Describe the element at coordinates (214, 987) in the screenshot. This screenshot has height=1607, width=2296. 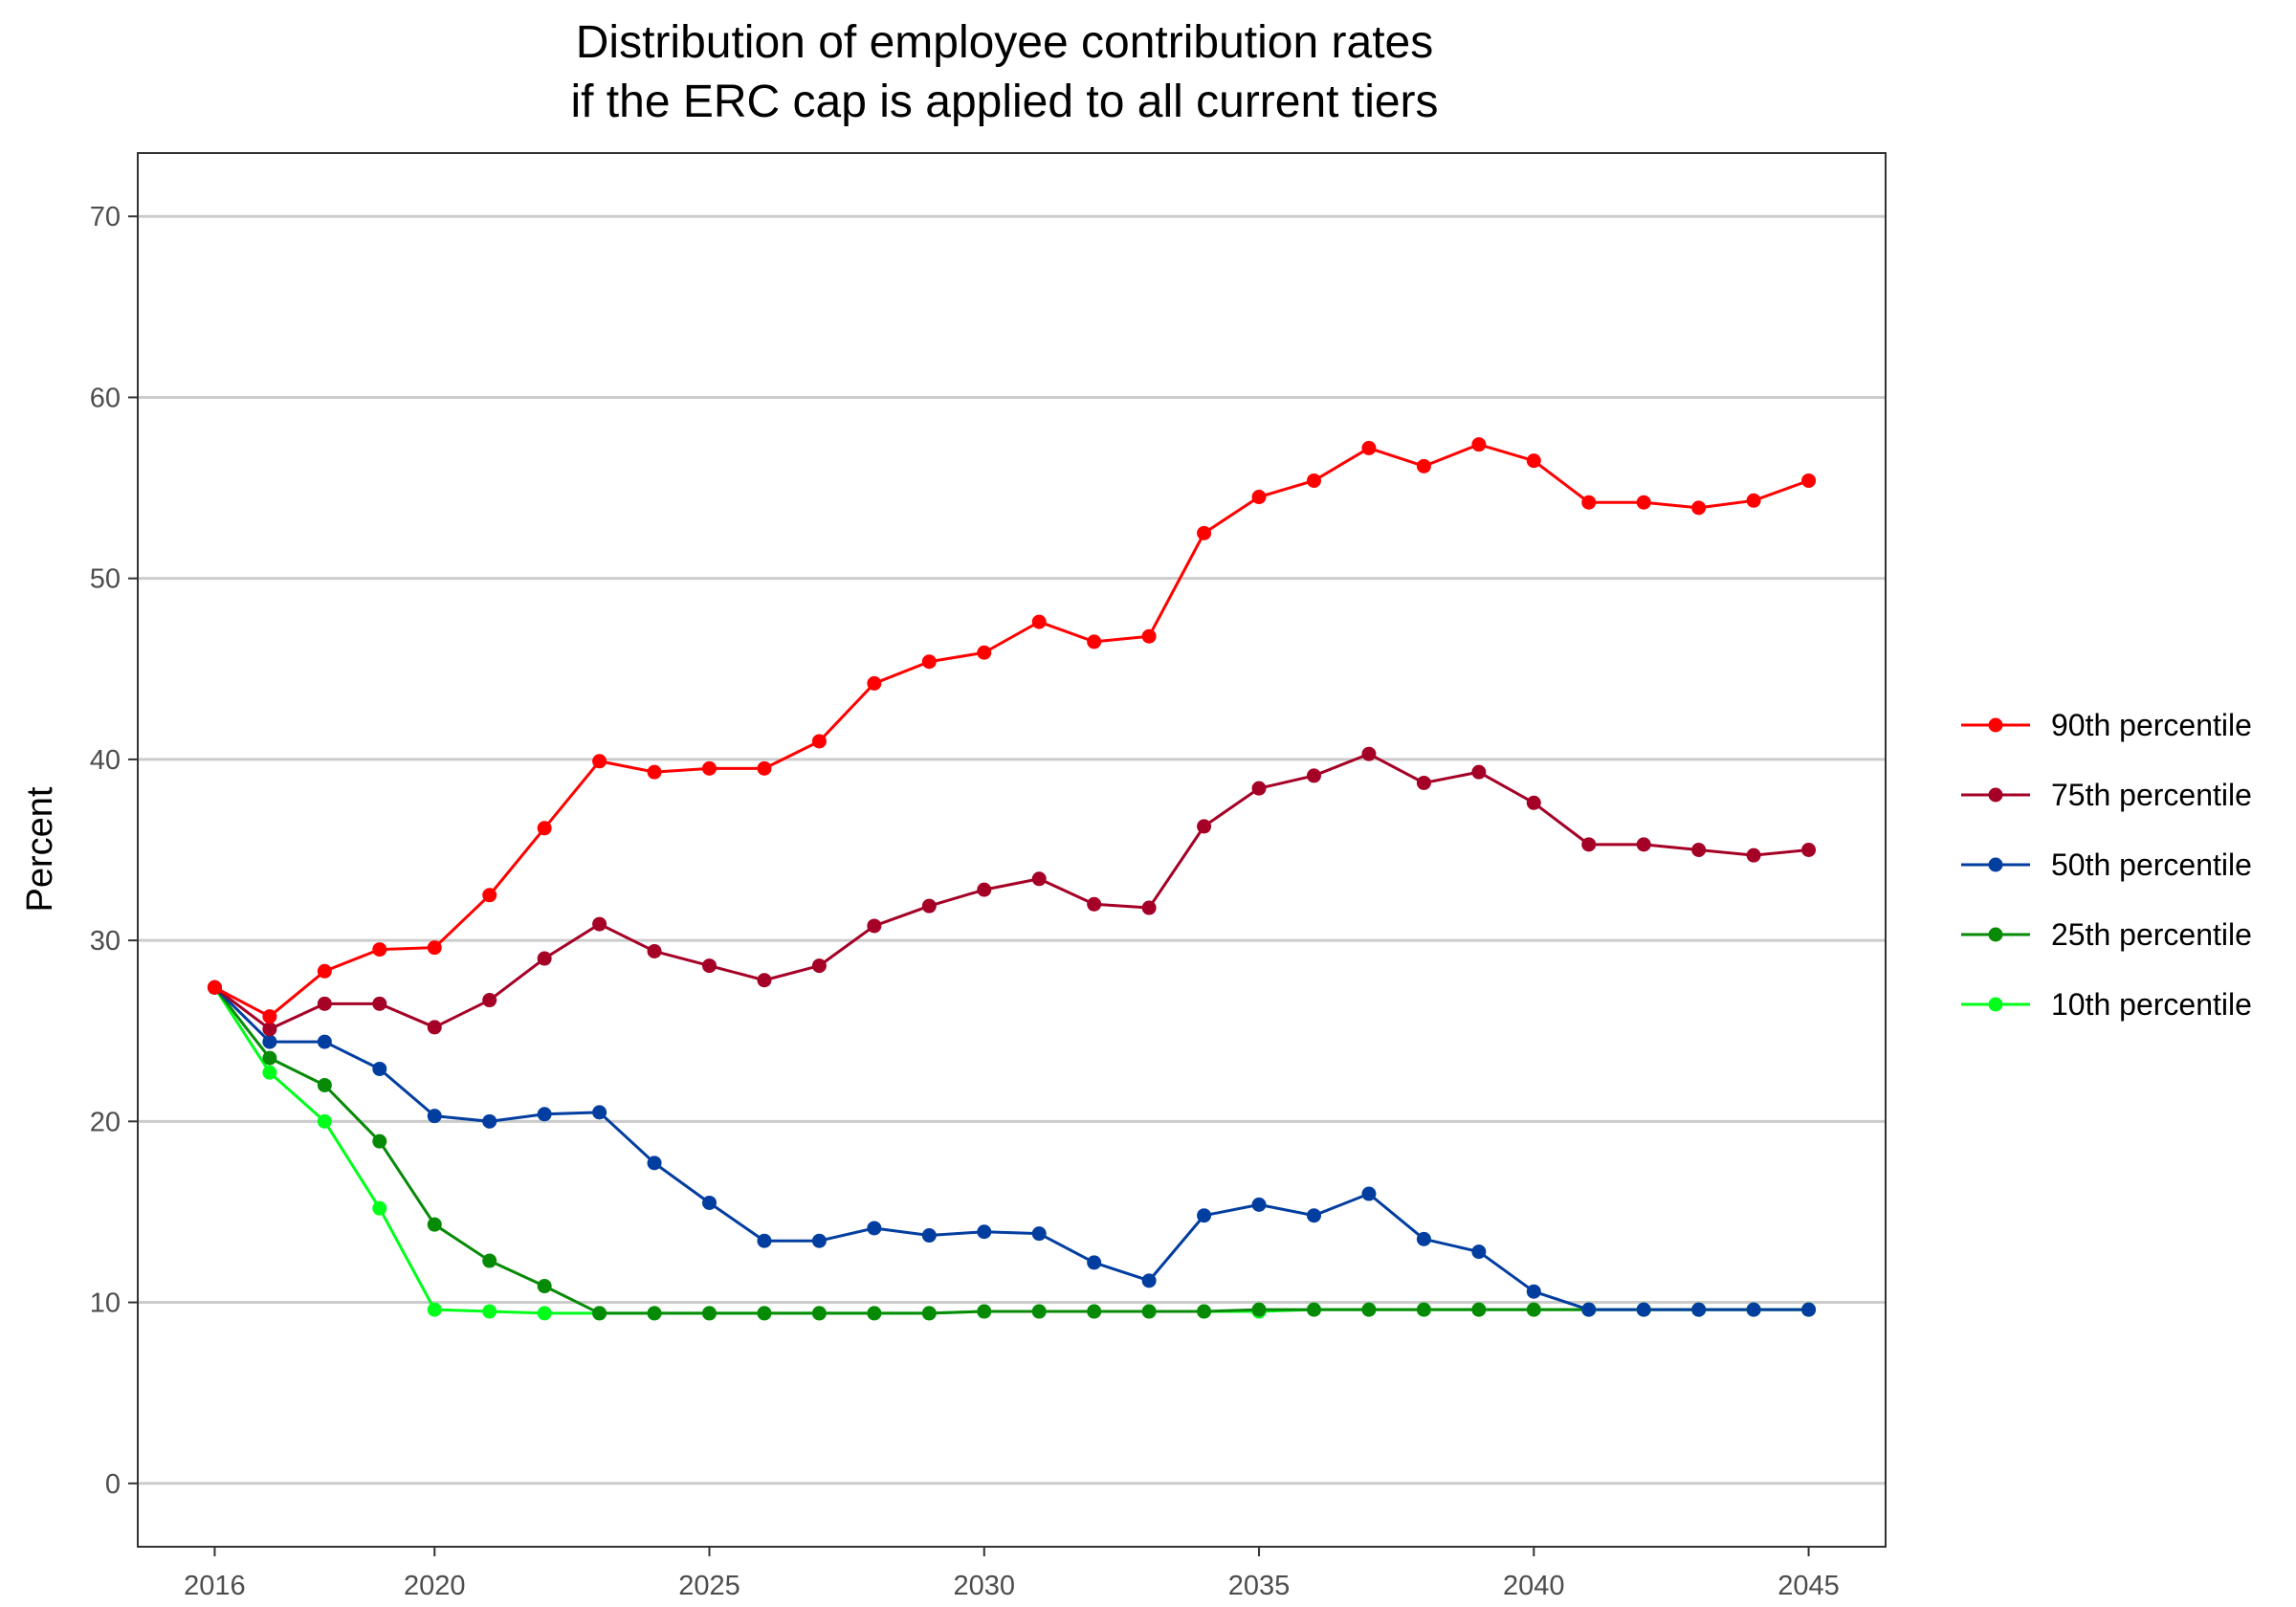
I see `data-point-90th-percentile-2016` at that location.